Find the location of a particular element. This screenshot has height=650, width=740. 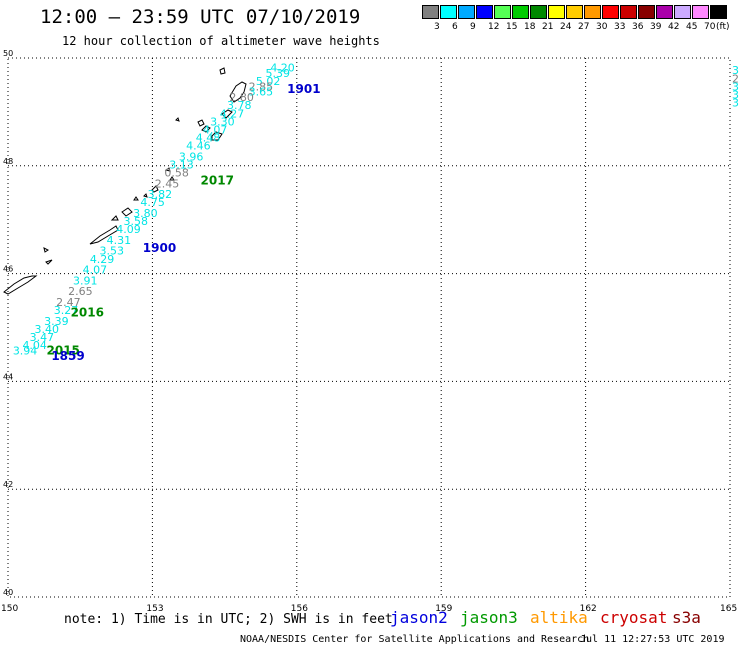

legend-label: 30 is located at coordinates (602, 27).